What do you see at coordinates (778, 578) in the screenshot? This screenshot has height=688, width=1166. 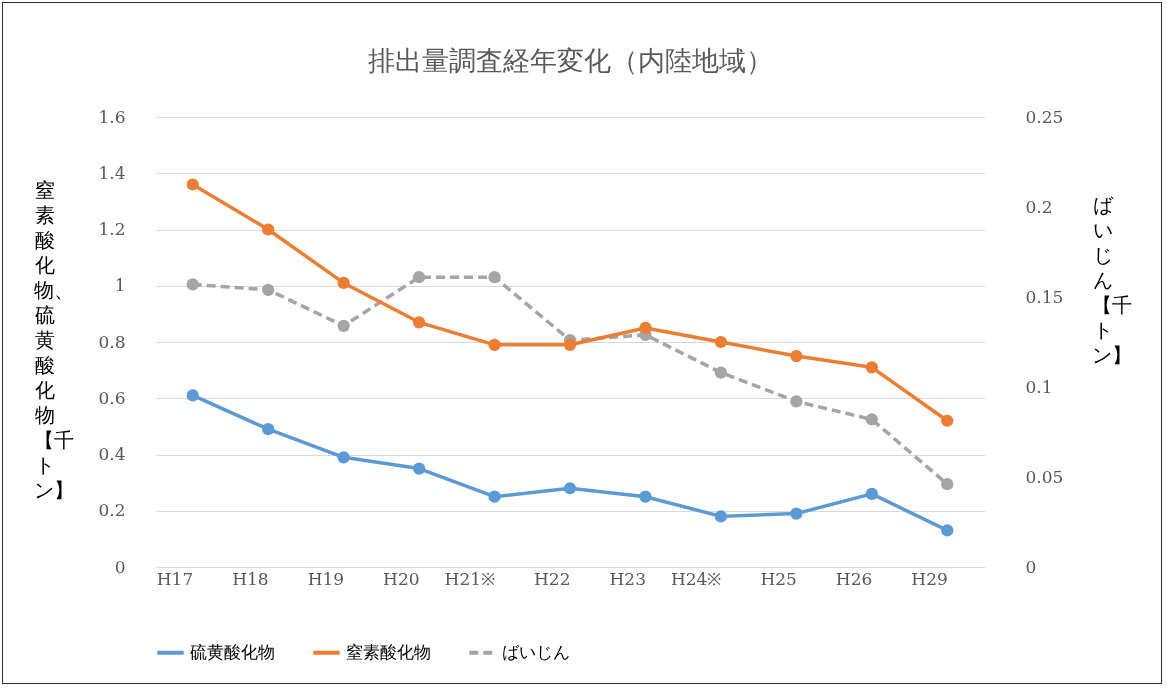 I see `x-tick-label: H25` at bounding box center [778, 578].